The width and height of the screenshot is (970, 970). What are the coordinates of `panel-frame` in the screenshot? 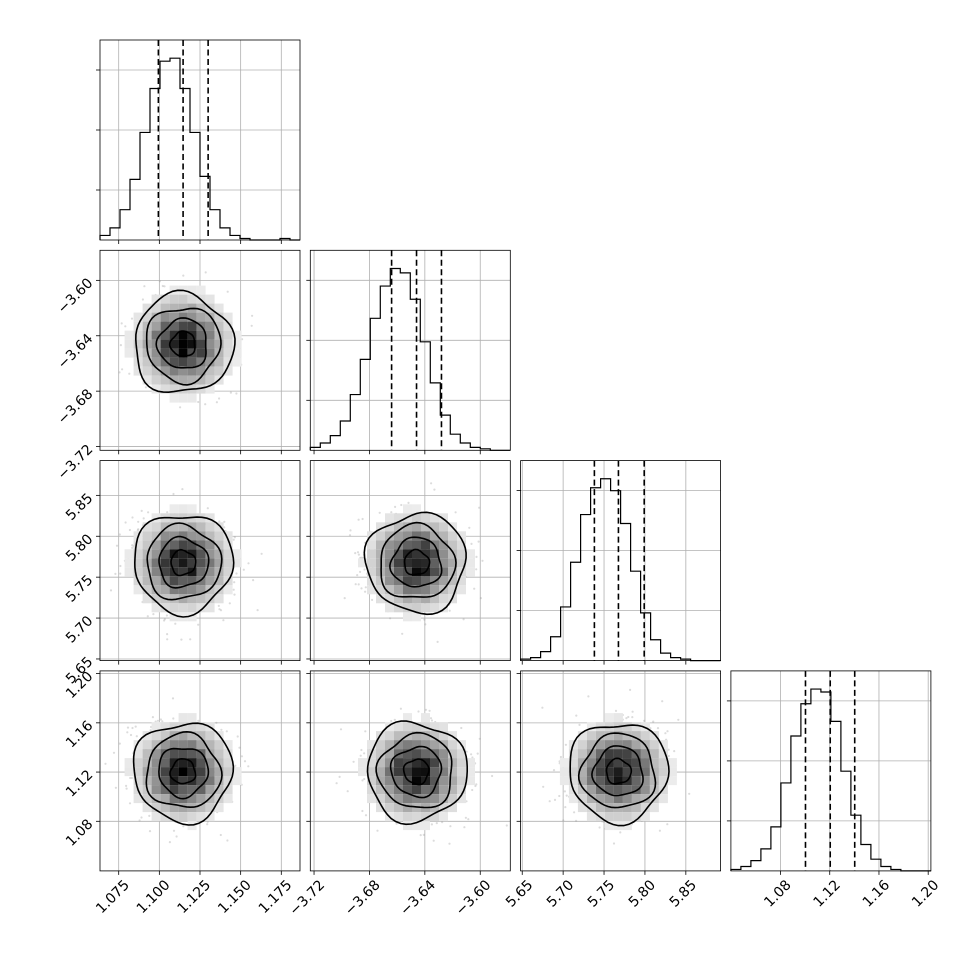 It's located at (831, 771).